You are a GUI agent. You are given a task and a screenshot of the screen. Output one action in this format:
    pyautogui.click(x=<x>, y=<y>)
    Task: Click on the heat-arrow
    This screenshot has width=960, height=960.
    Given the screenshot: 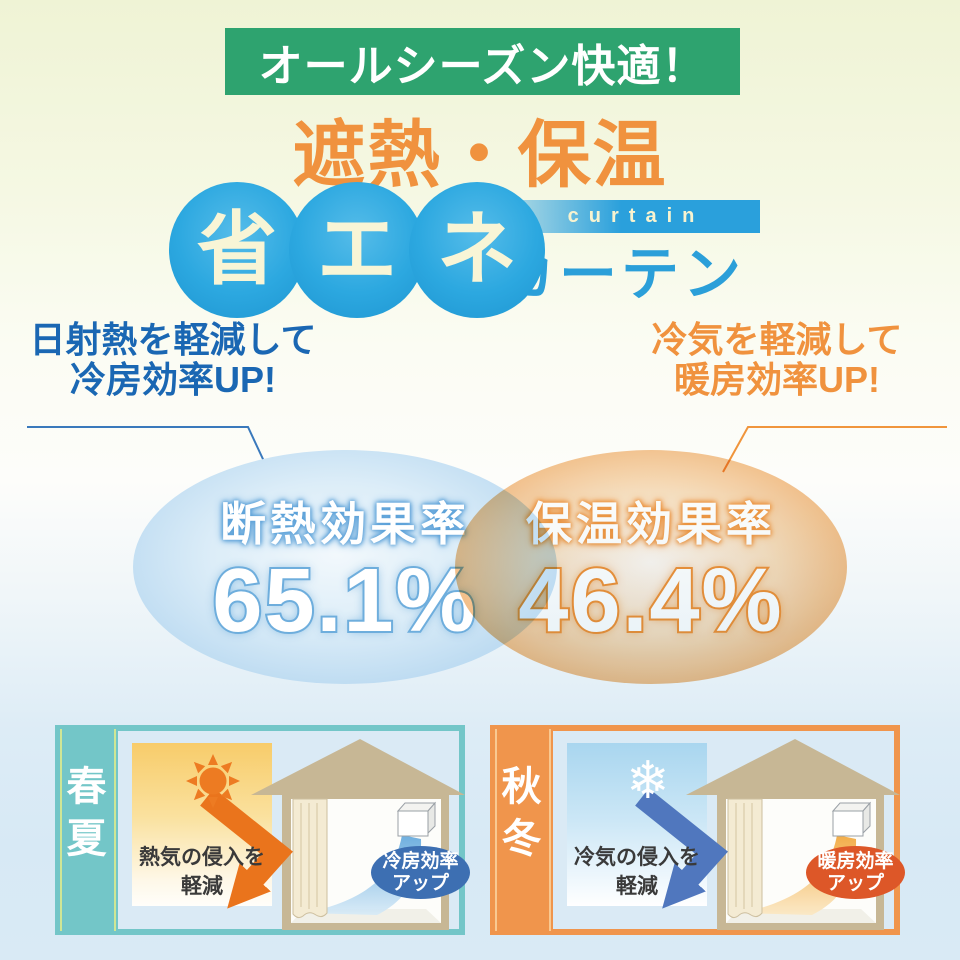 What is the action you would take?
    pyautogui.click(x=246, y=848)
    